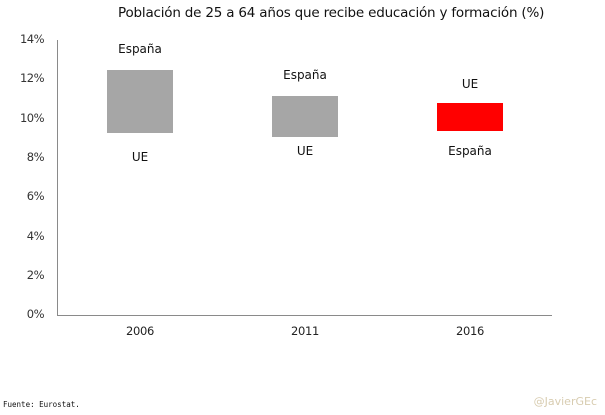 The image size is (605, 415). What do you see at coordinates (304, 315) in the screenshot?
I see `x-axis-line` at bounding box center [304, 315].